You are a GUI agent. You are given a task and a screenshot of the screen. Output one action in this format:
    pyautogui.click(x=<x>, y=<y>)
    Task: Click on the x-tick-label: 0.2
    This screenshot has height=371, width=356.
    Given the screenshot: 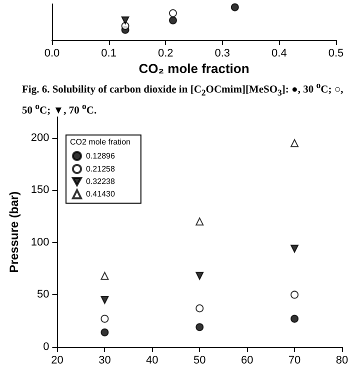 What is the action you would take?
    pyautogui.click(x=166, y=54)
    